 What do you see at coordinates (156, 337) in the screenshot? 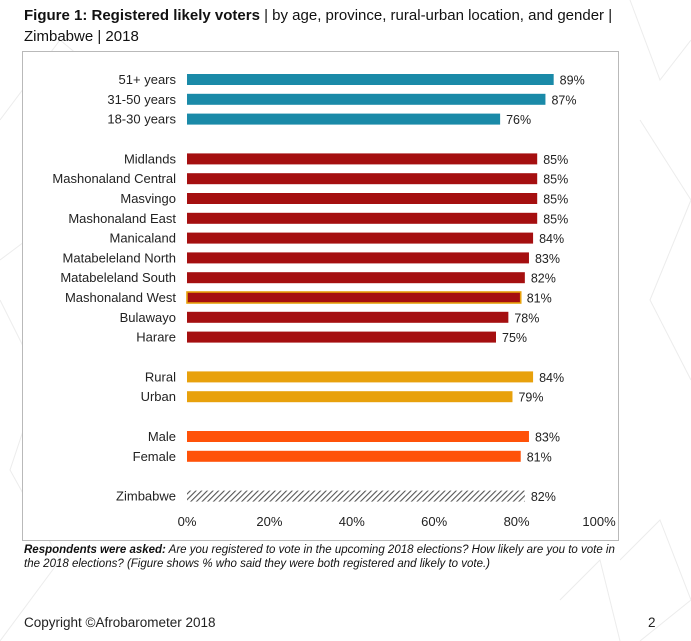
I see `category-label: Harare` at bounding box center [156, 337].